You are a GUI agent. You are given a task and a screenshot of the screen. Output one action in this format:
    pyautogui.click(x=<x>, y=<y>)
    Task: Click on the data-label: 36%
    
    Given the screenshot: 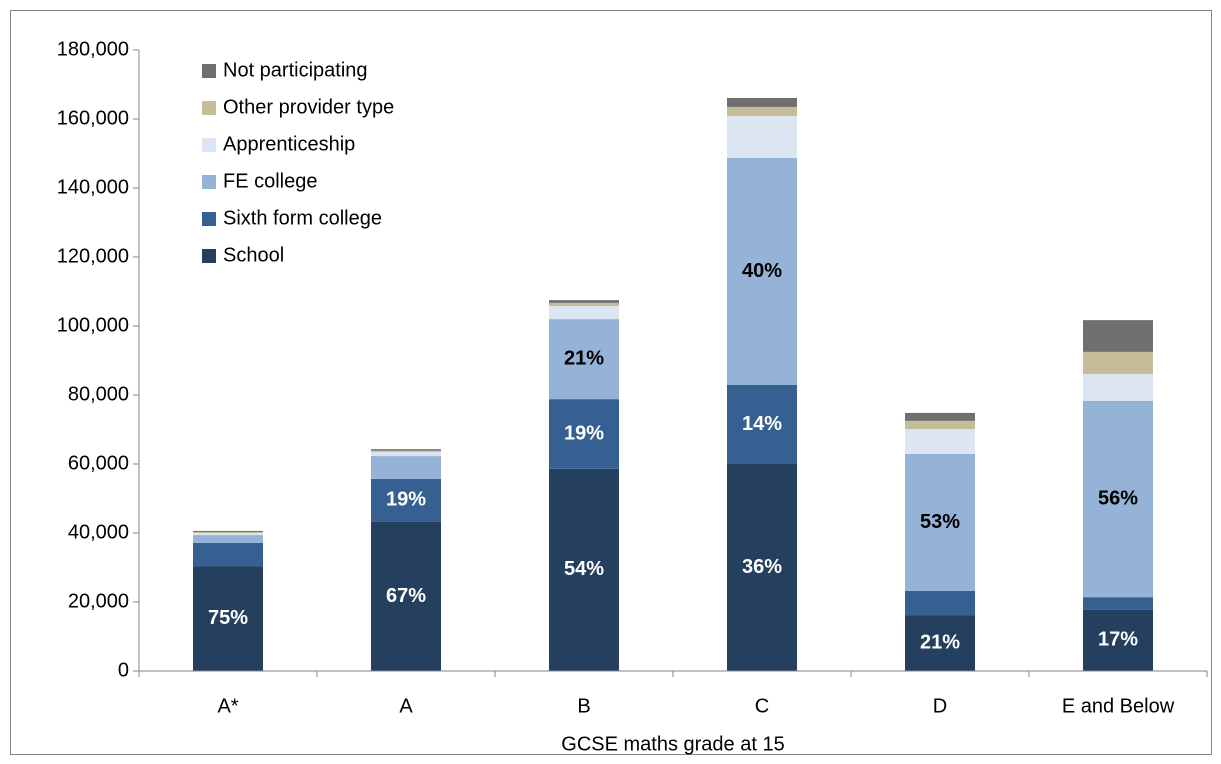 What is the action you would take?
    pyautogui.click(x=762, y=567)
    